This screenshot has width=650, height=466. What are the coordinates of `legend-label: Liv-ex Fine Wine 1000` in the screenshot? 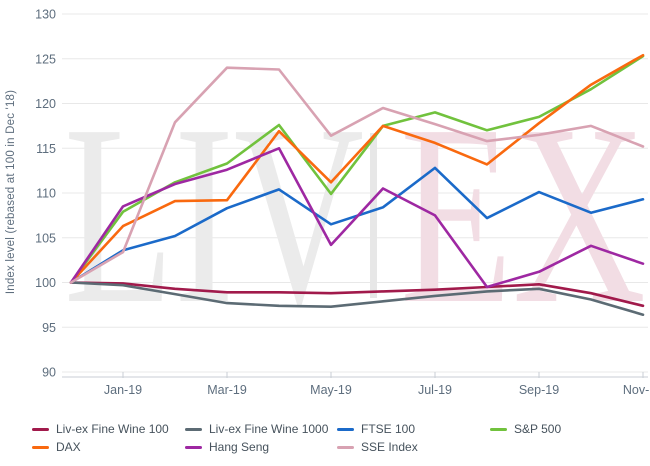 It's located at (269, 429).